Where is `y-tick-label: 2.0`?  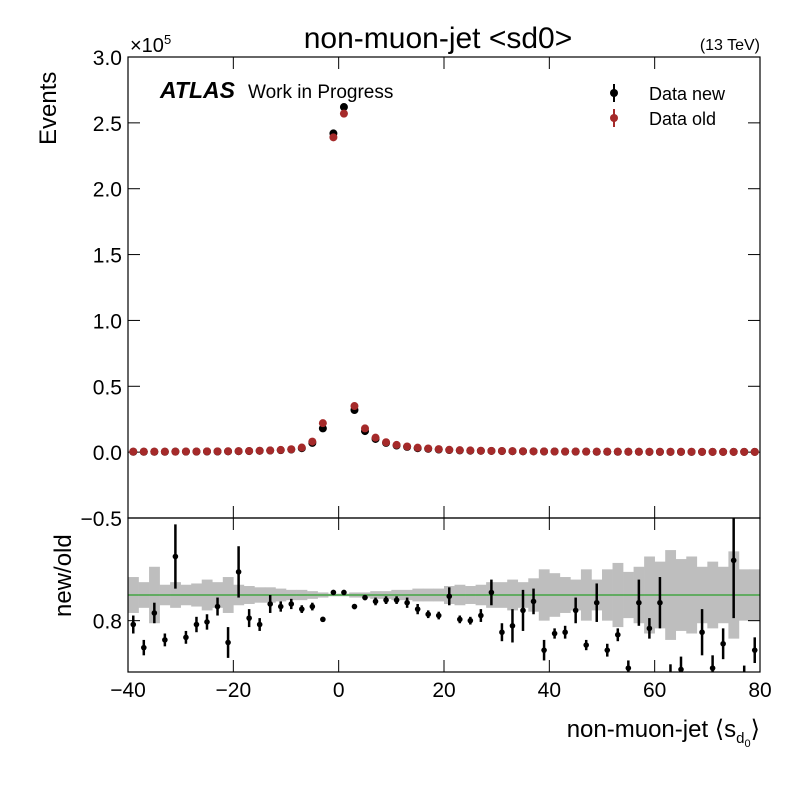
y-tick-label: 2.0 is located at coordinates (107, 190).